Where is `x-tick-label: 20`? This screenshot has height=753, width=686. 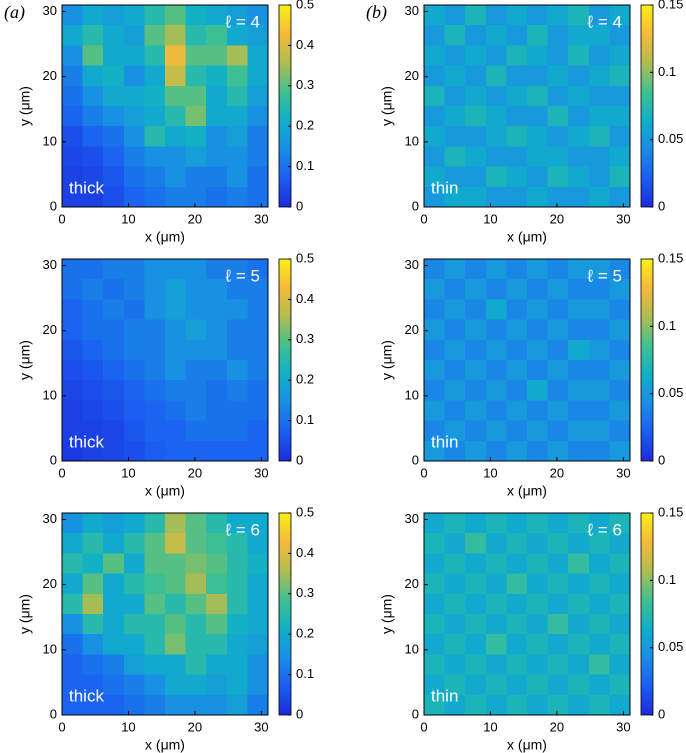
x-tick-label: 20 is located at coordinates (195, 472).